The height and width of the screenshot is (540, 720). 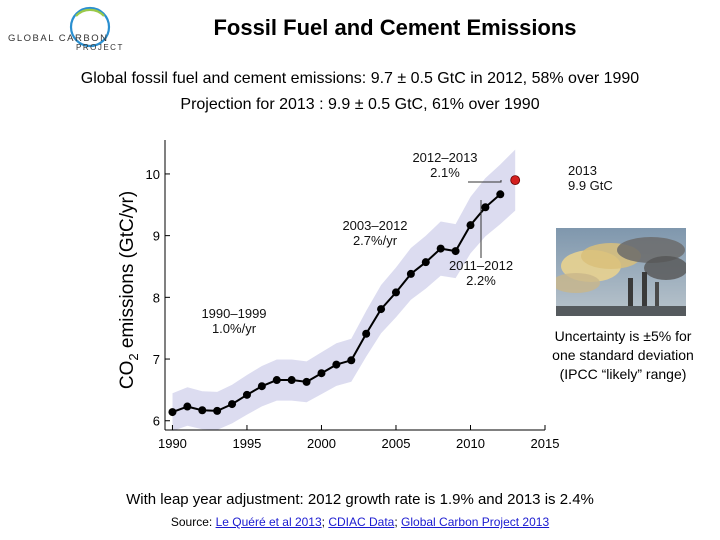 What do you see at coordinates (71, 29) in the screenshot?
I see `global-carbon-project-logo: GLOBAL CARBON PROJECT` at bounding box center [71, 29].